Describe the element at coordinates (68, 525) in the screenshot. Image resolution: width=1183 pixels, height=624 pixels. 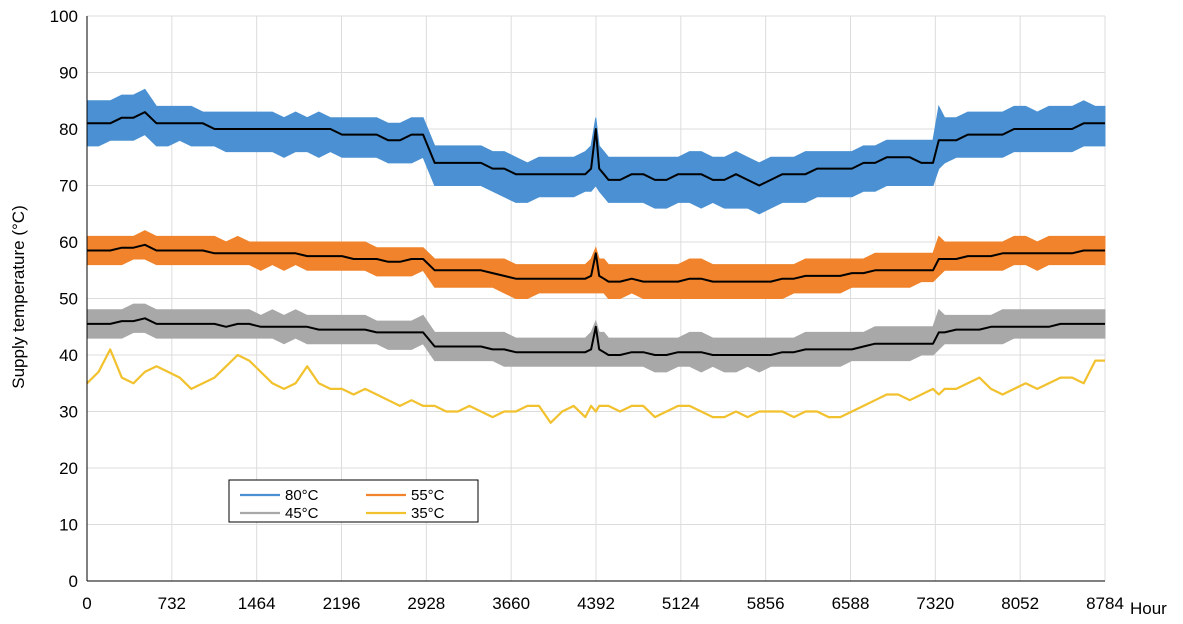
I see `y-tick-label-1: 10` at that location.